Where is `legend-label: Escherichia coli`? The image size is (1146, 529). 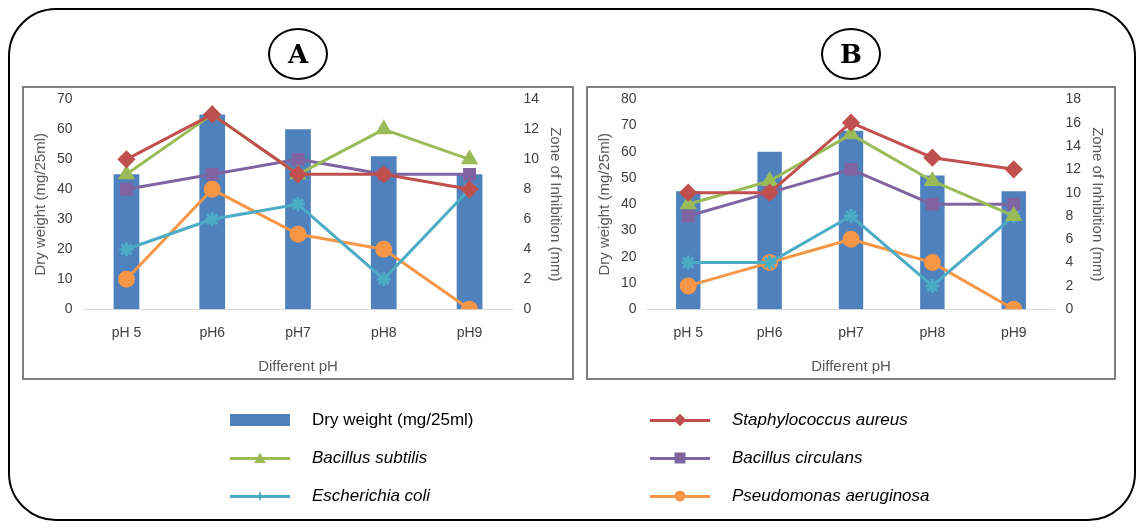 legend-label: Escherichia coli is located at coordinates (371, 496).